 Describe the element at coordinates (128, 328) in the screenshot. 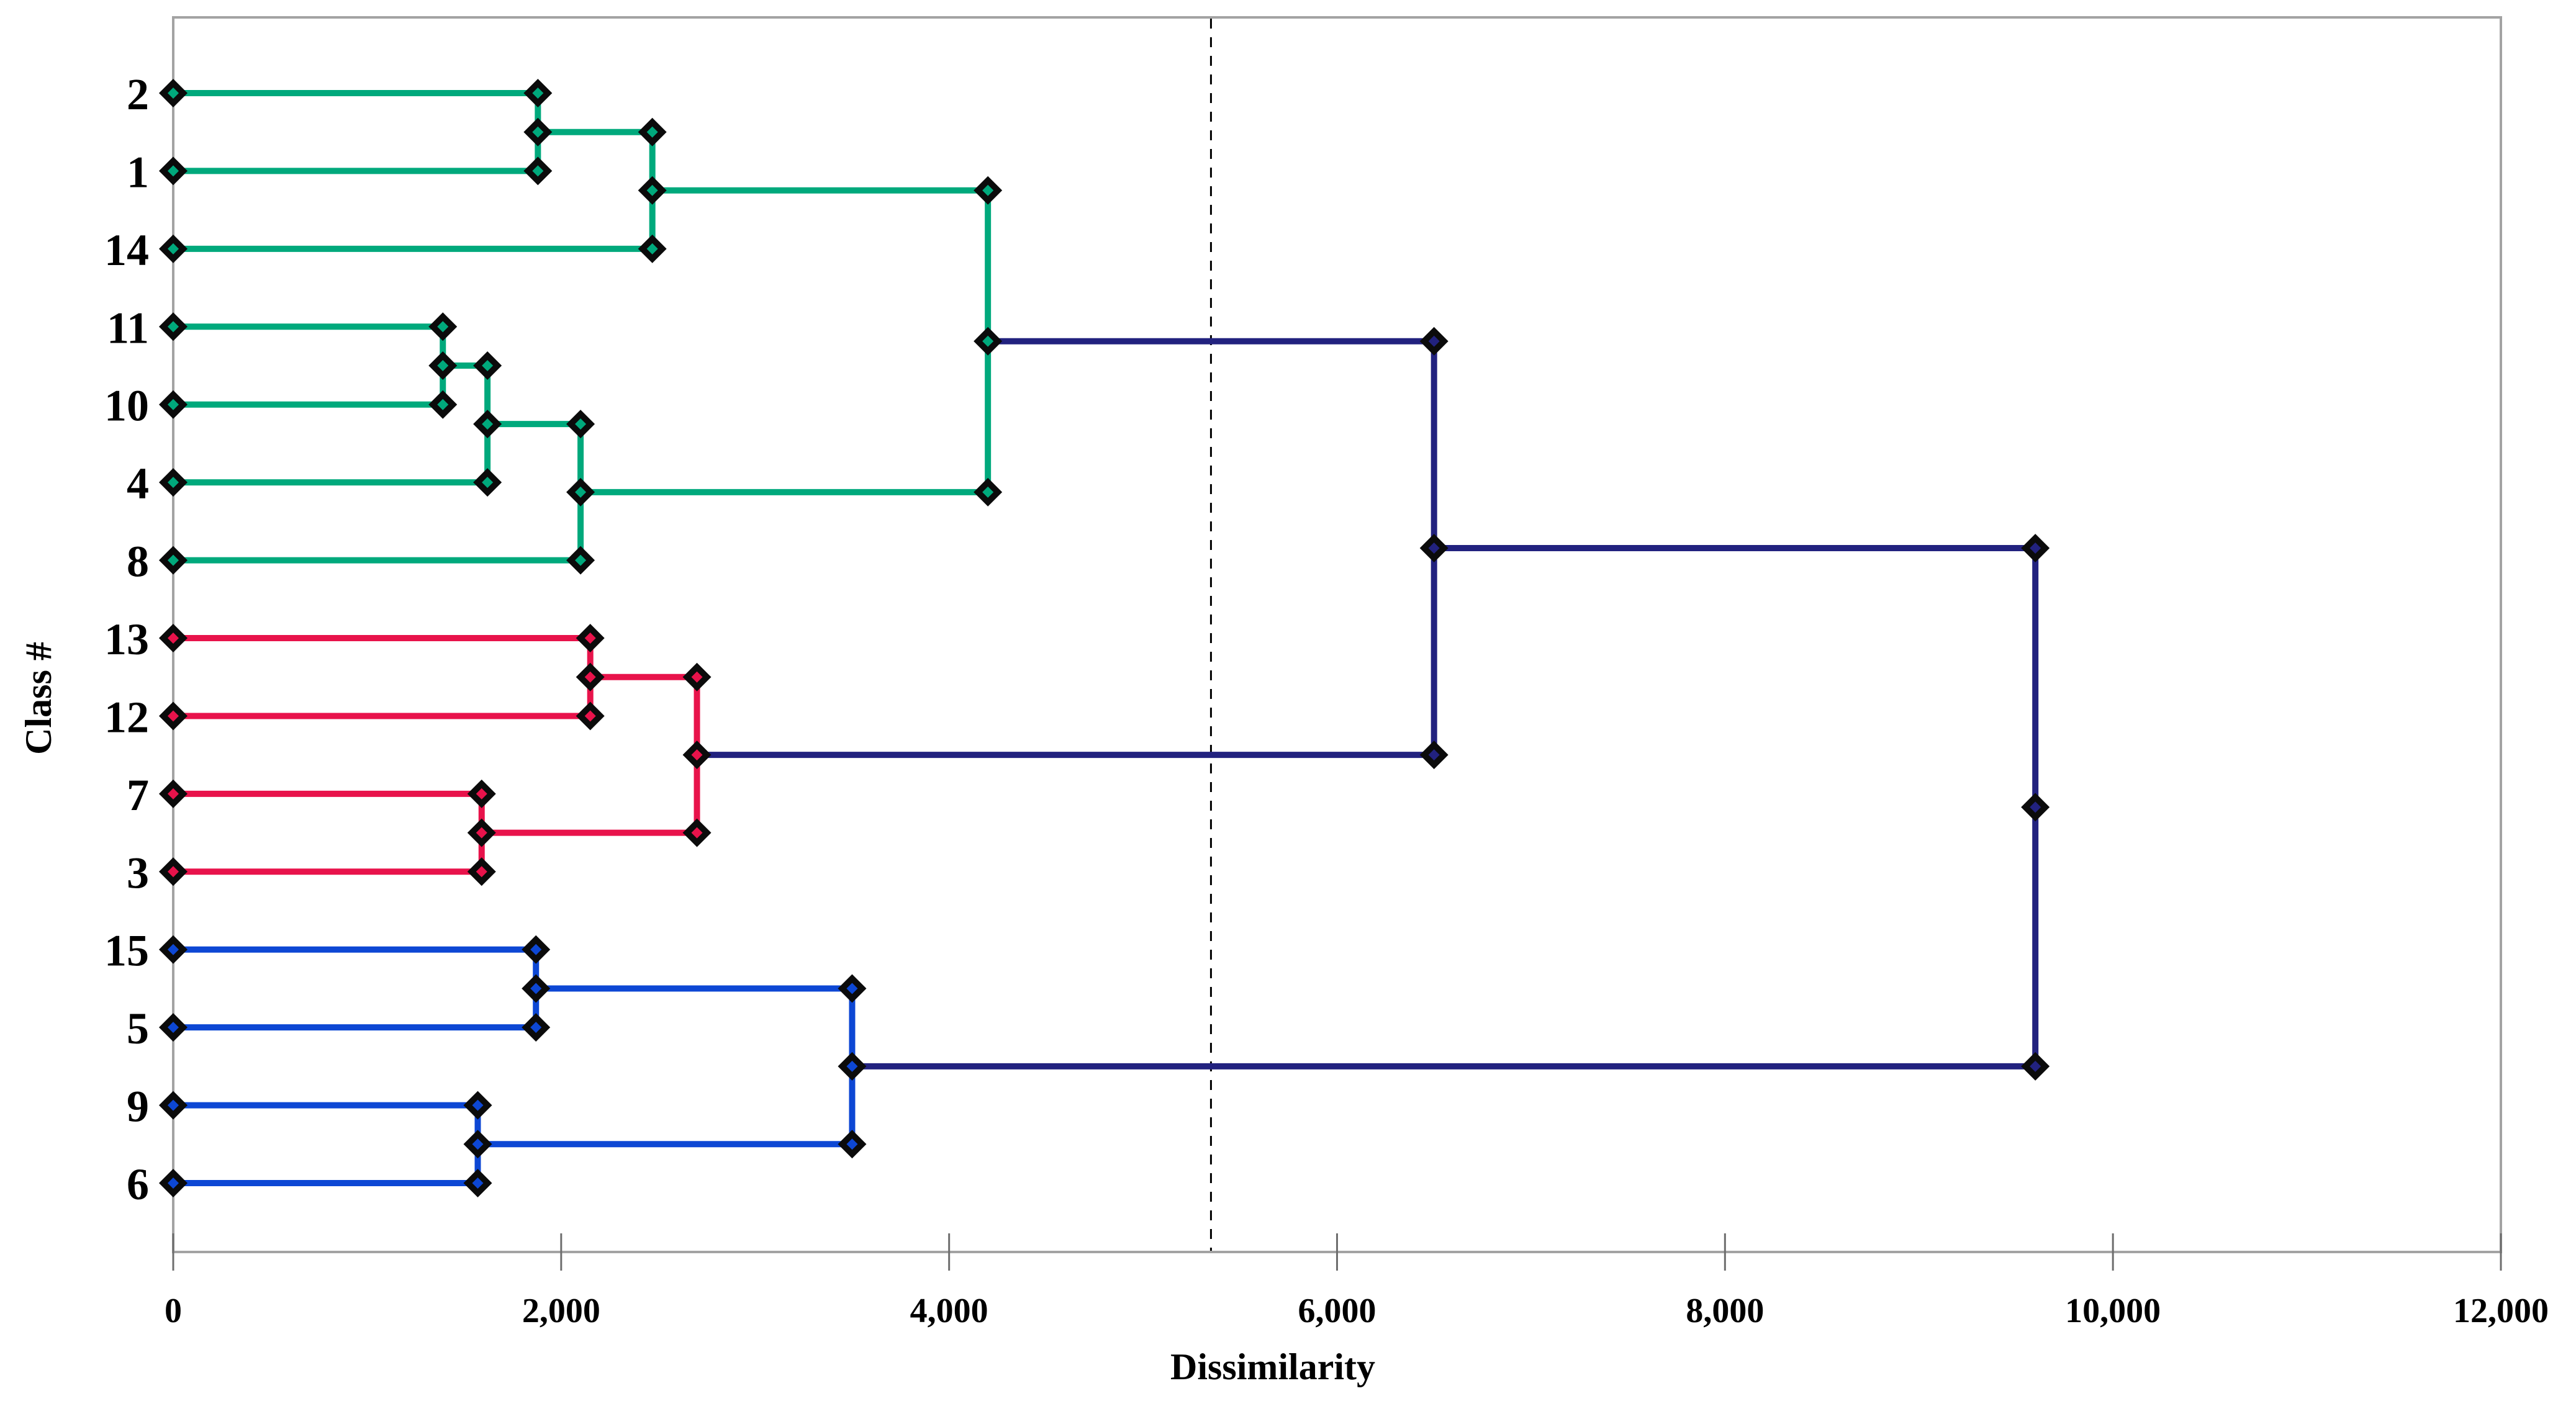

I see `class-label: 11` at that location.